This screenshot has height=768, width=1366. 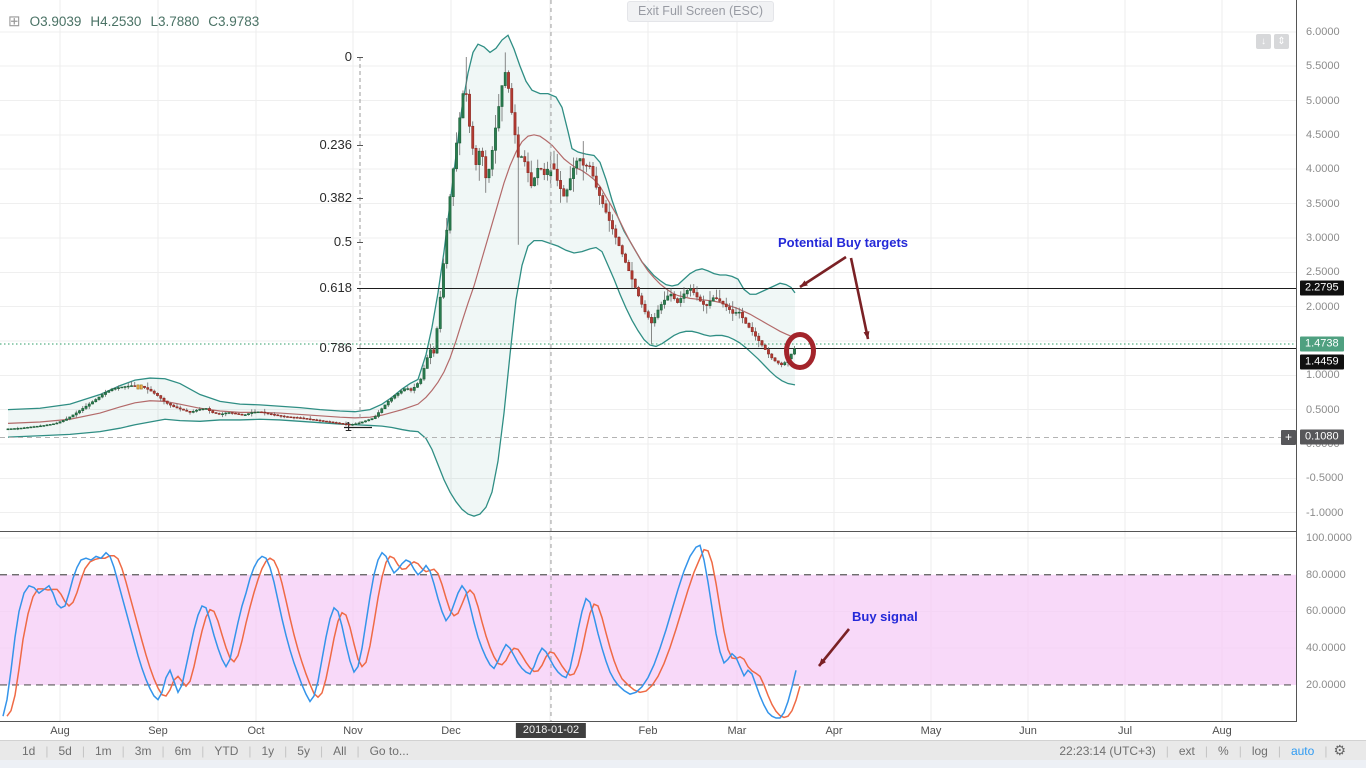 What do you see at coordinates (1259, 750) in the screenshot?
I see `mode-button-log: log` at bounding box center [1259, 750].